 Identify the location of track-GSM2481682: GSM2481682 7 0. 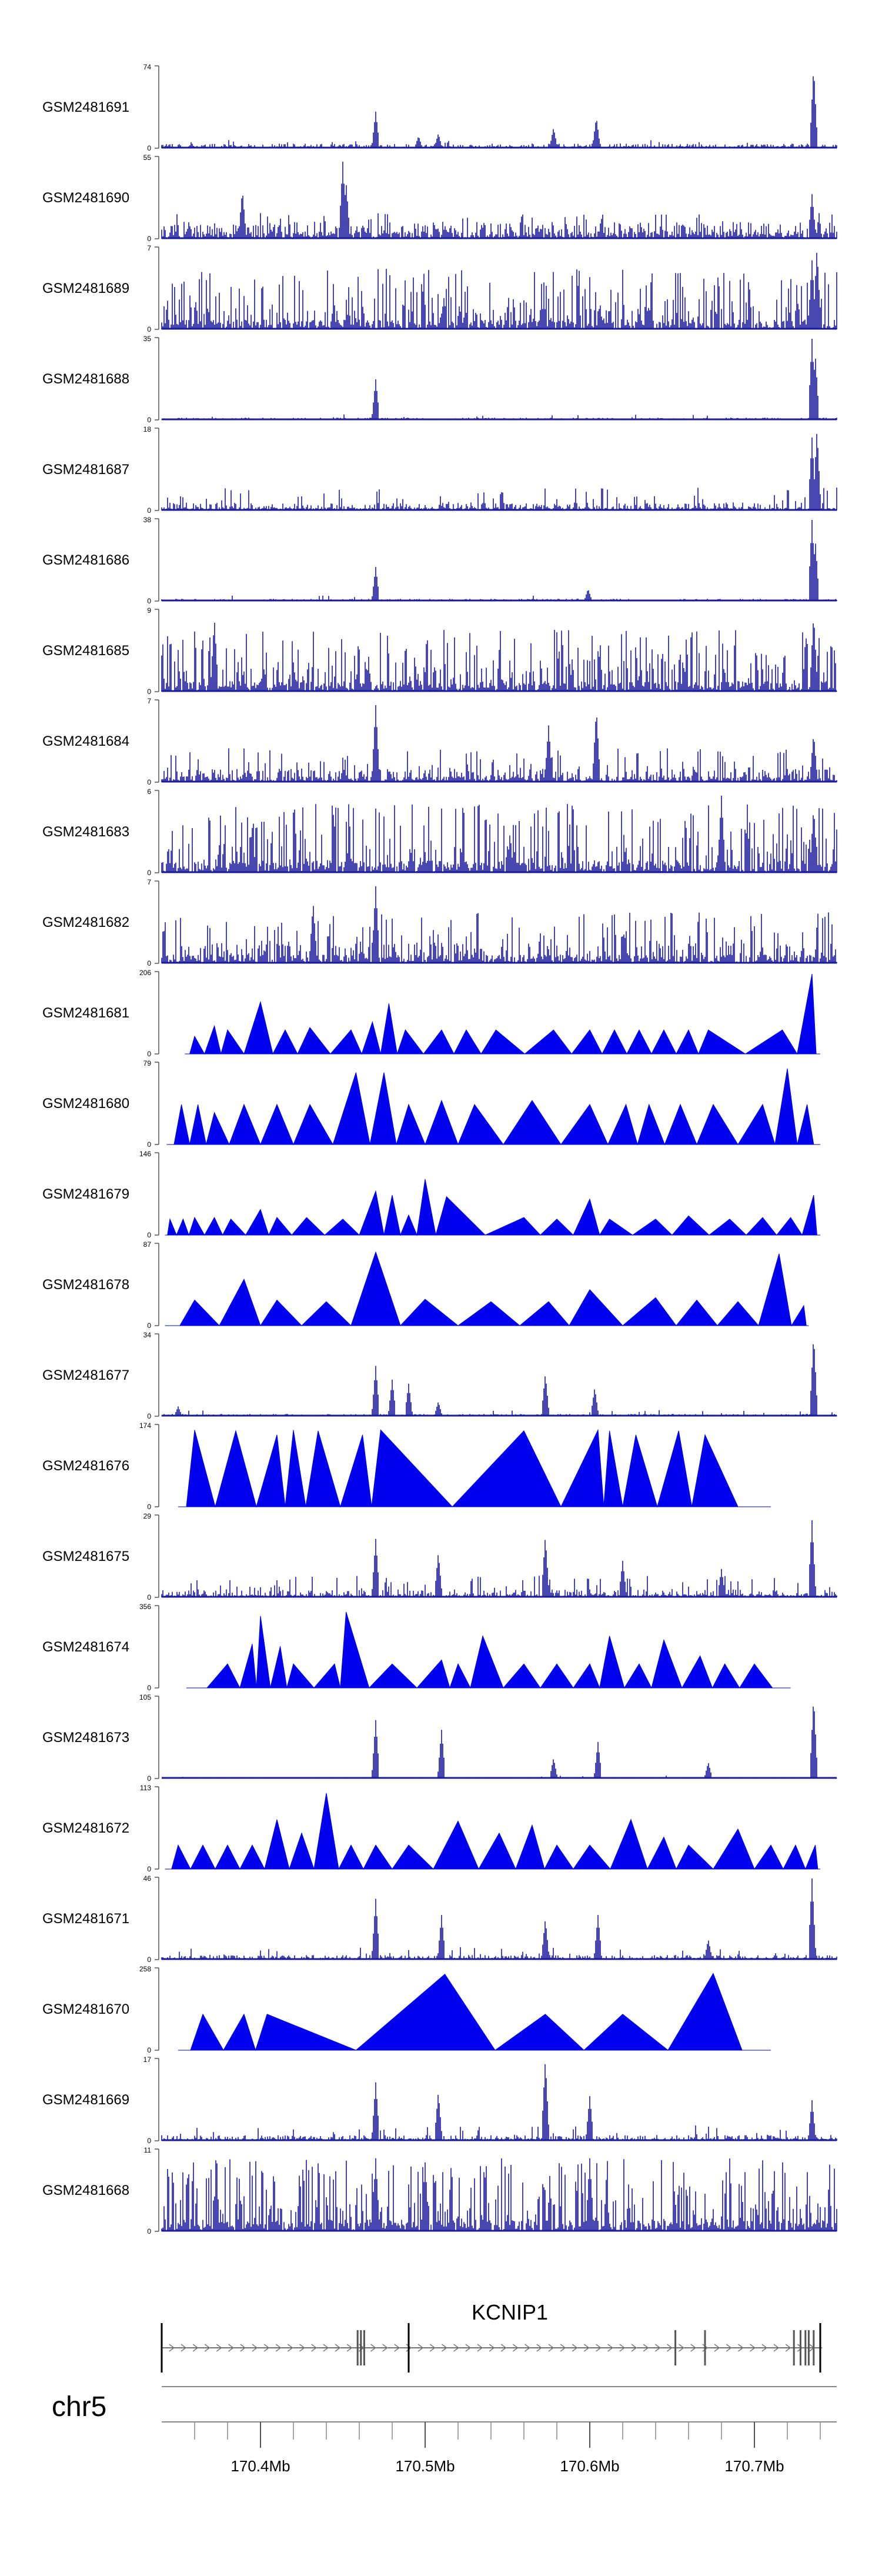
(439, 922).